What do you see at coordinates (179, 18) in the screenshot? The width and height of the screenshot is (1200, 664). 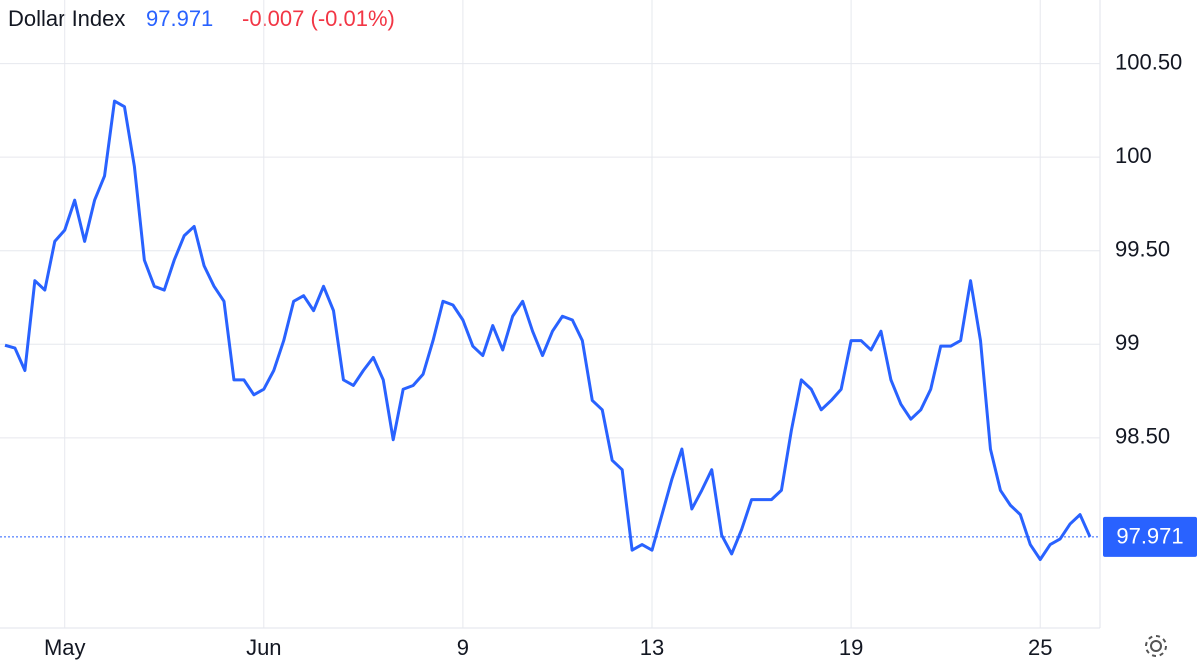 I see `header-price: 97.971` at bounding box center [179, 18].